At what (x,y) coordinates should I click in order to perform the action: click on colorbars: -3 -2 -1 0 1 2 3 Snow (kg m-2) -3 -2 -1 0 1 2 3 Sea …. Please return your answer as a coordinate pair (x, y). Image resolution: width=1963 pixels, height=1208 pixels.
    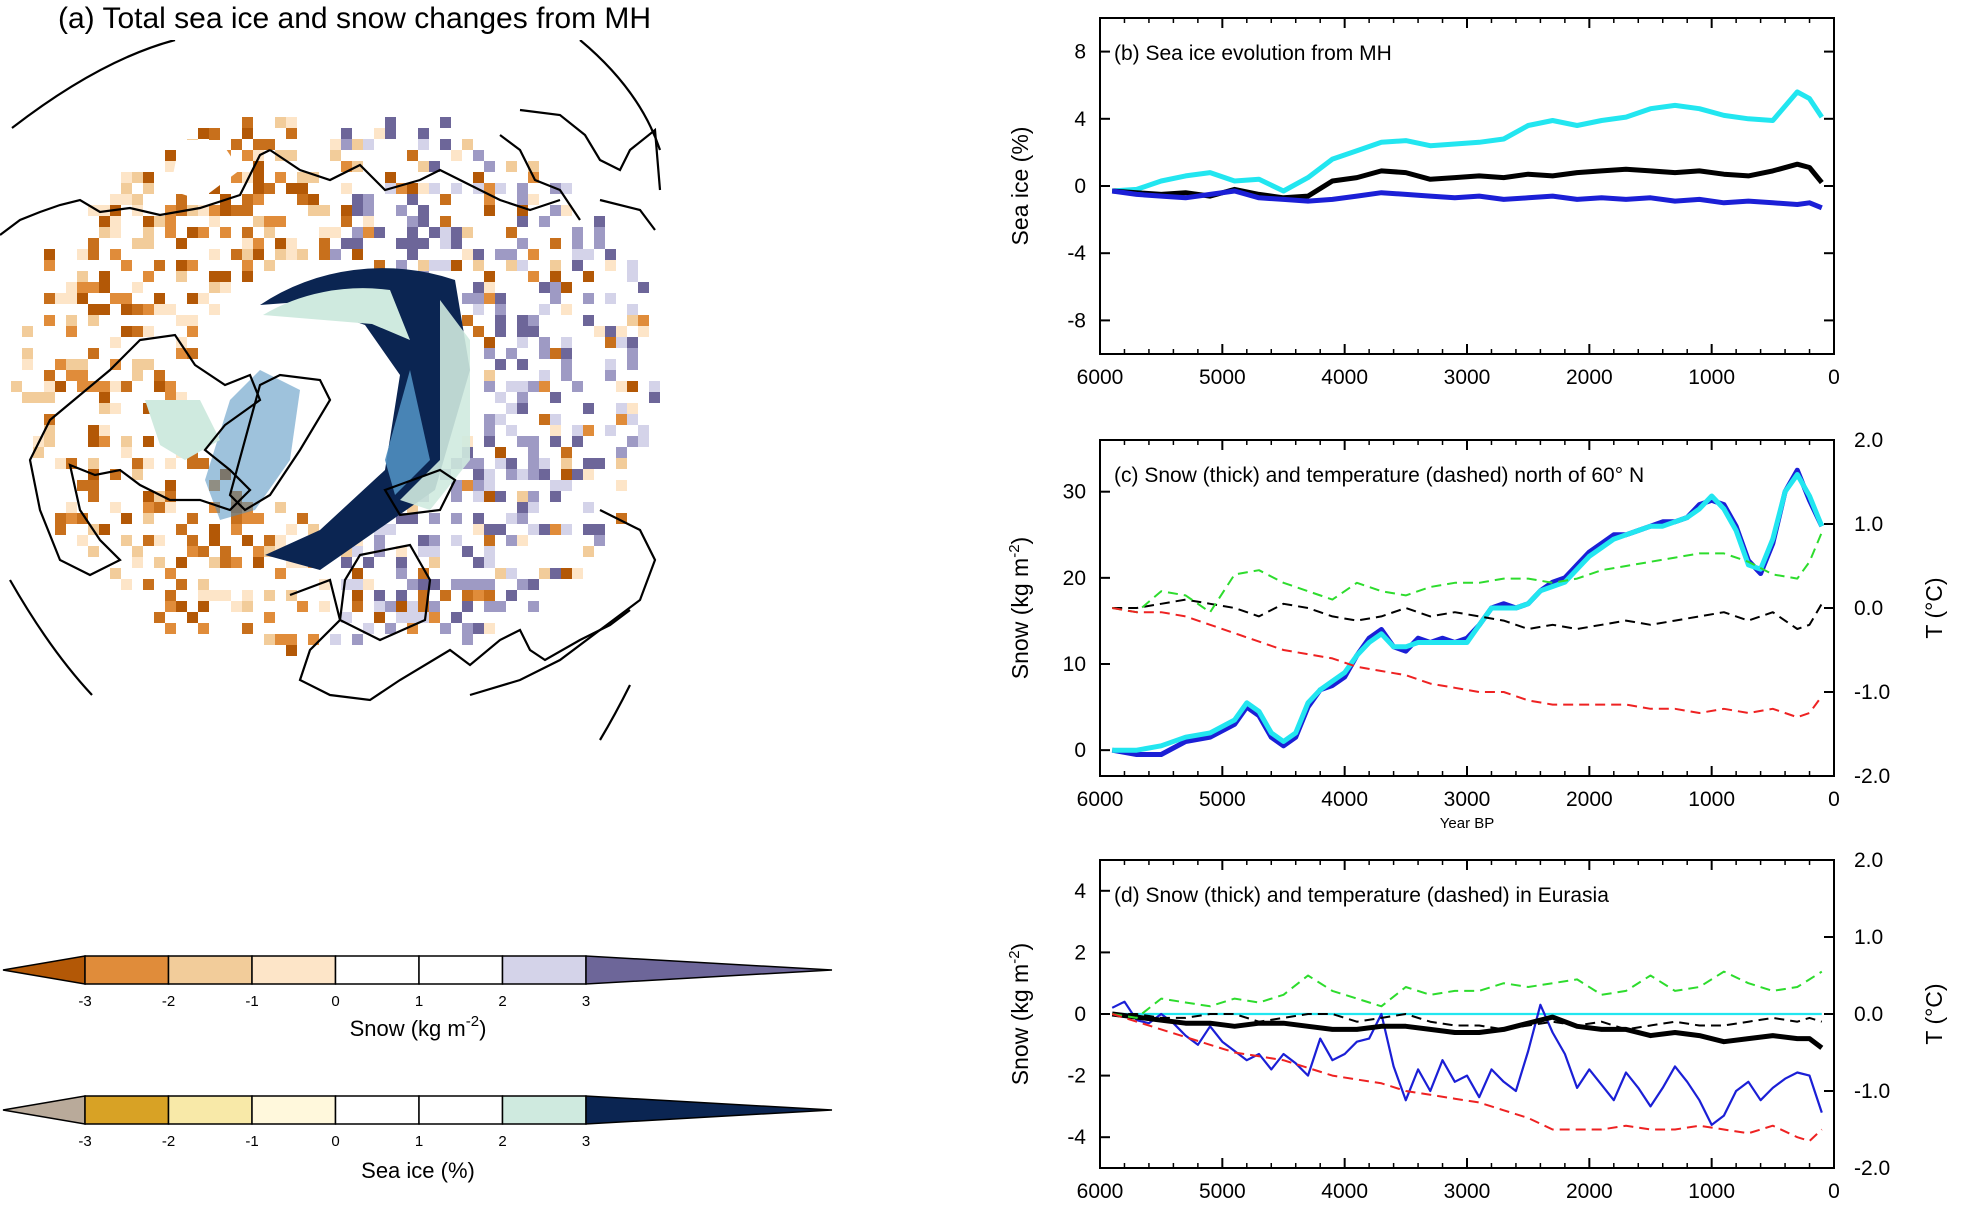
    Looking at the image, I should click on (417, 1069).